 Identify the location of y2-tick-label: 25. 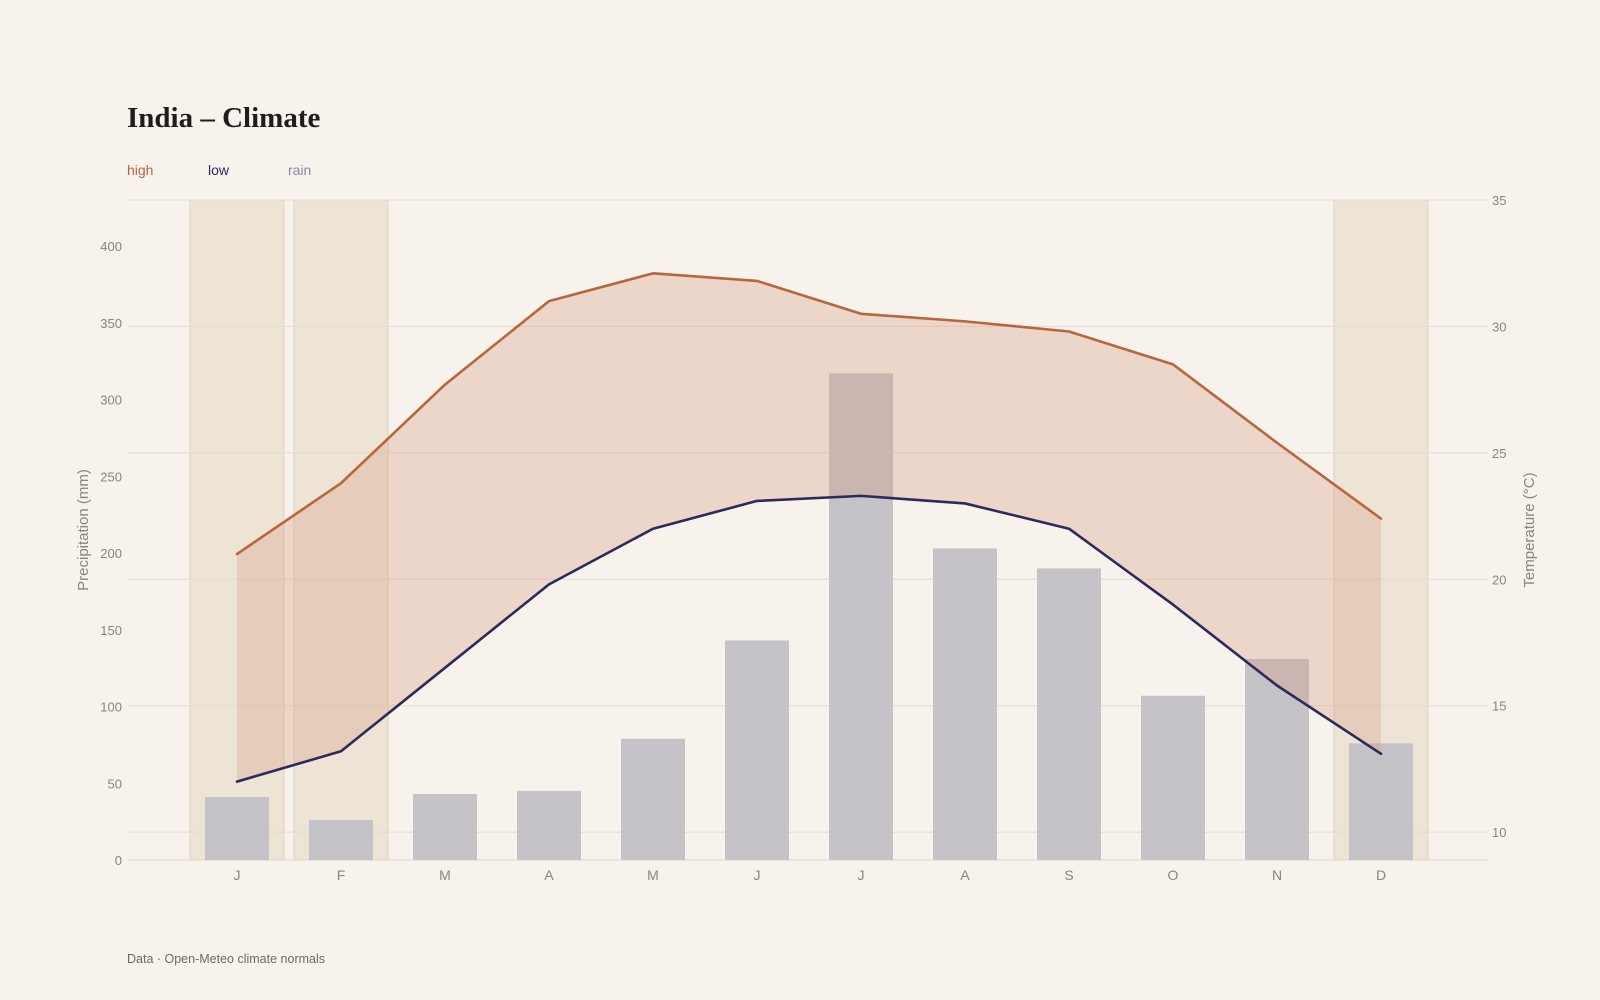
(1499, 453).